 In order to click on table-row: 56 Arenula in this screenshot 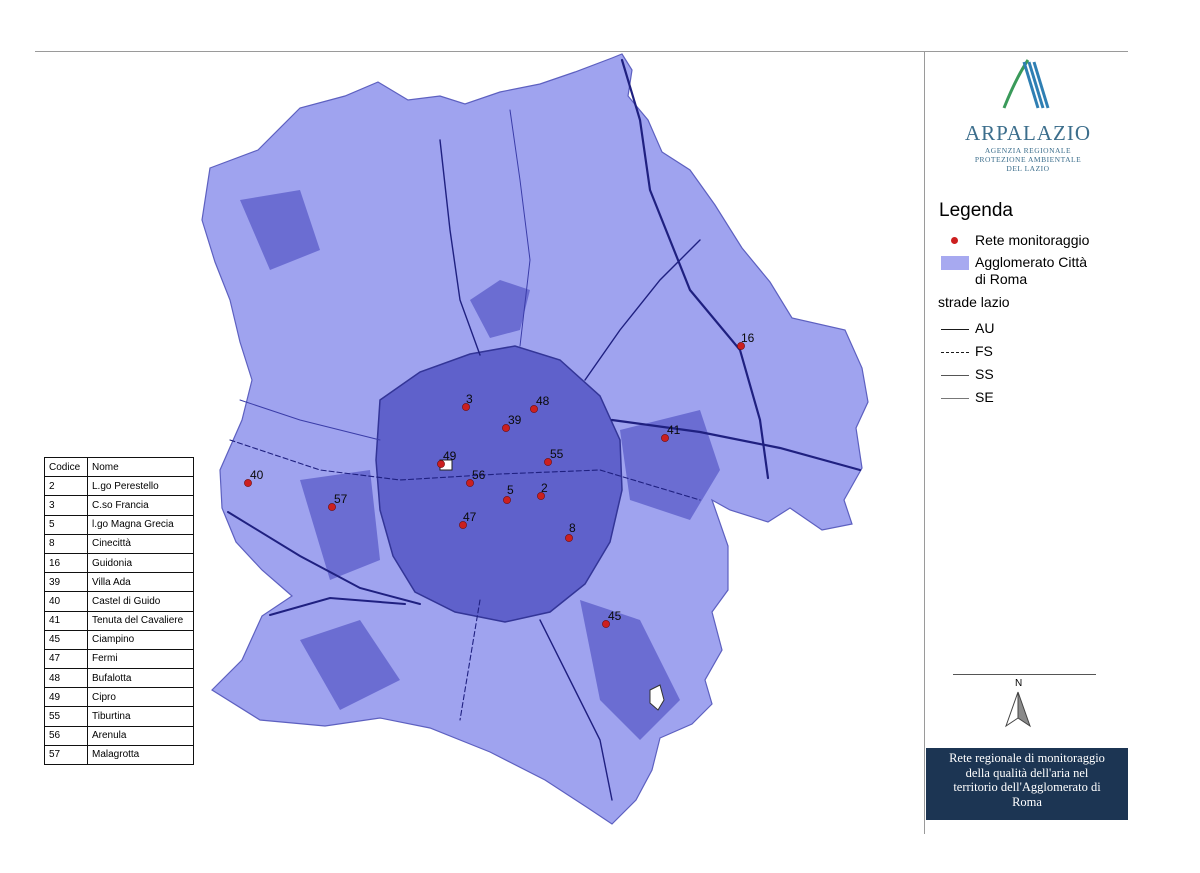, I will do `click(119, 735)`.